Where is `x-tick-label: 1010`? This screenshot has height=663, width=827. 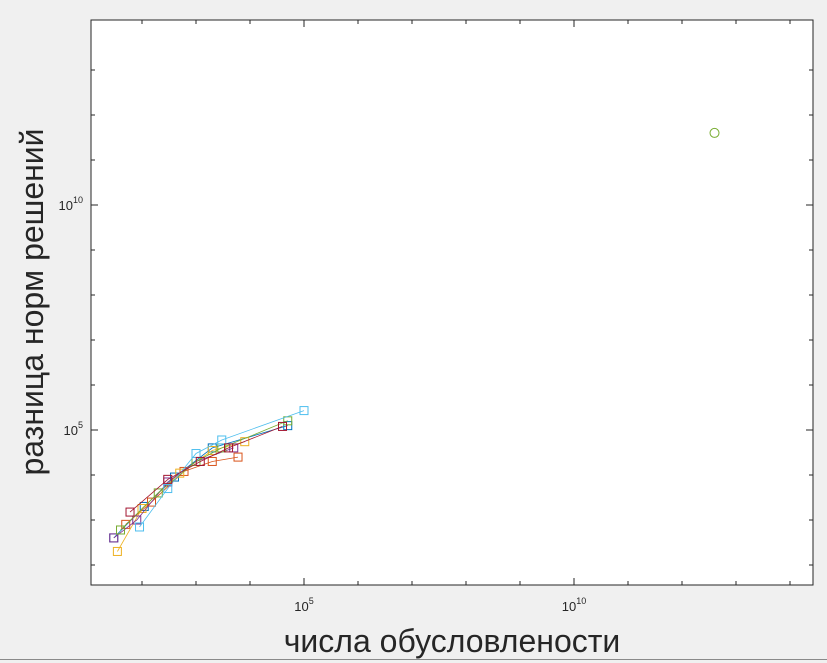
x-tick-label: 1010 is located at coordinates (574, 605).